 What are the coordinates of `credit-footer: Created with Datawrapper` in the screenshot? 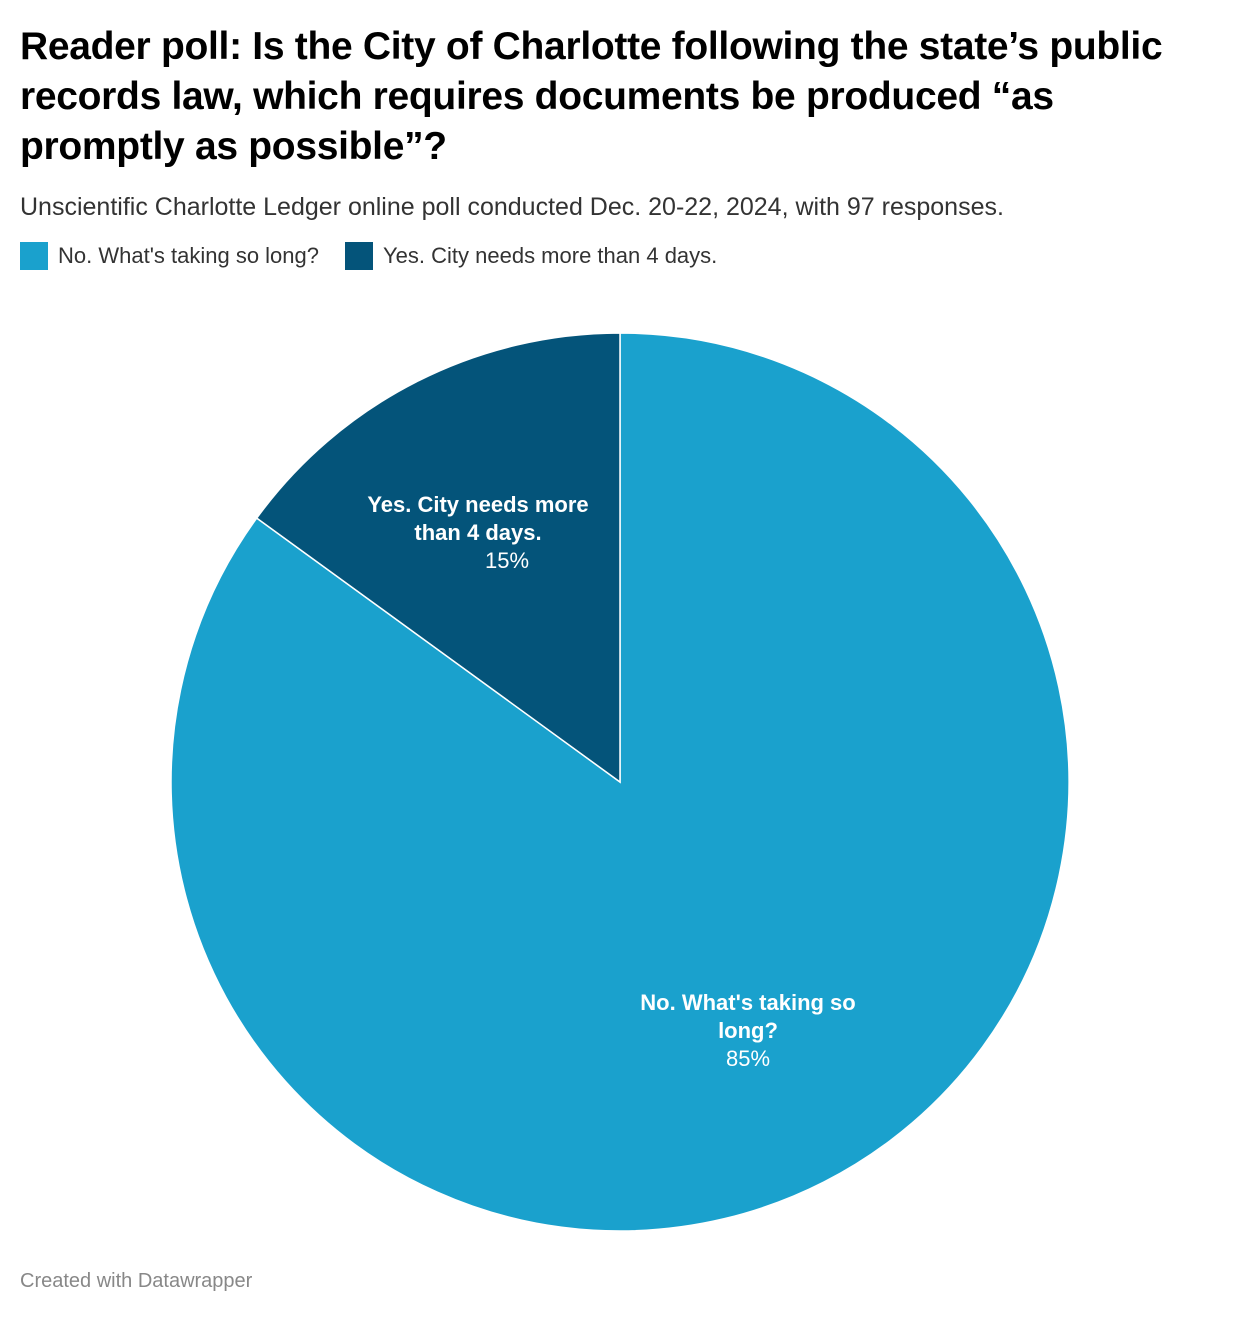 It's located at (136, 1281).